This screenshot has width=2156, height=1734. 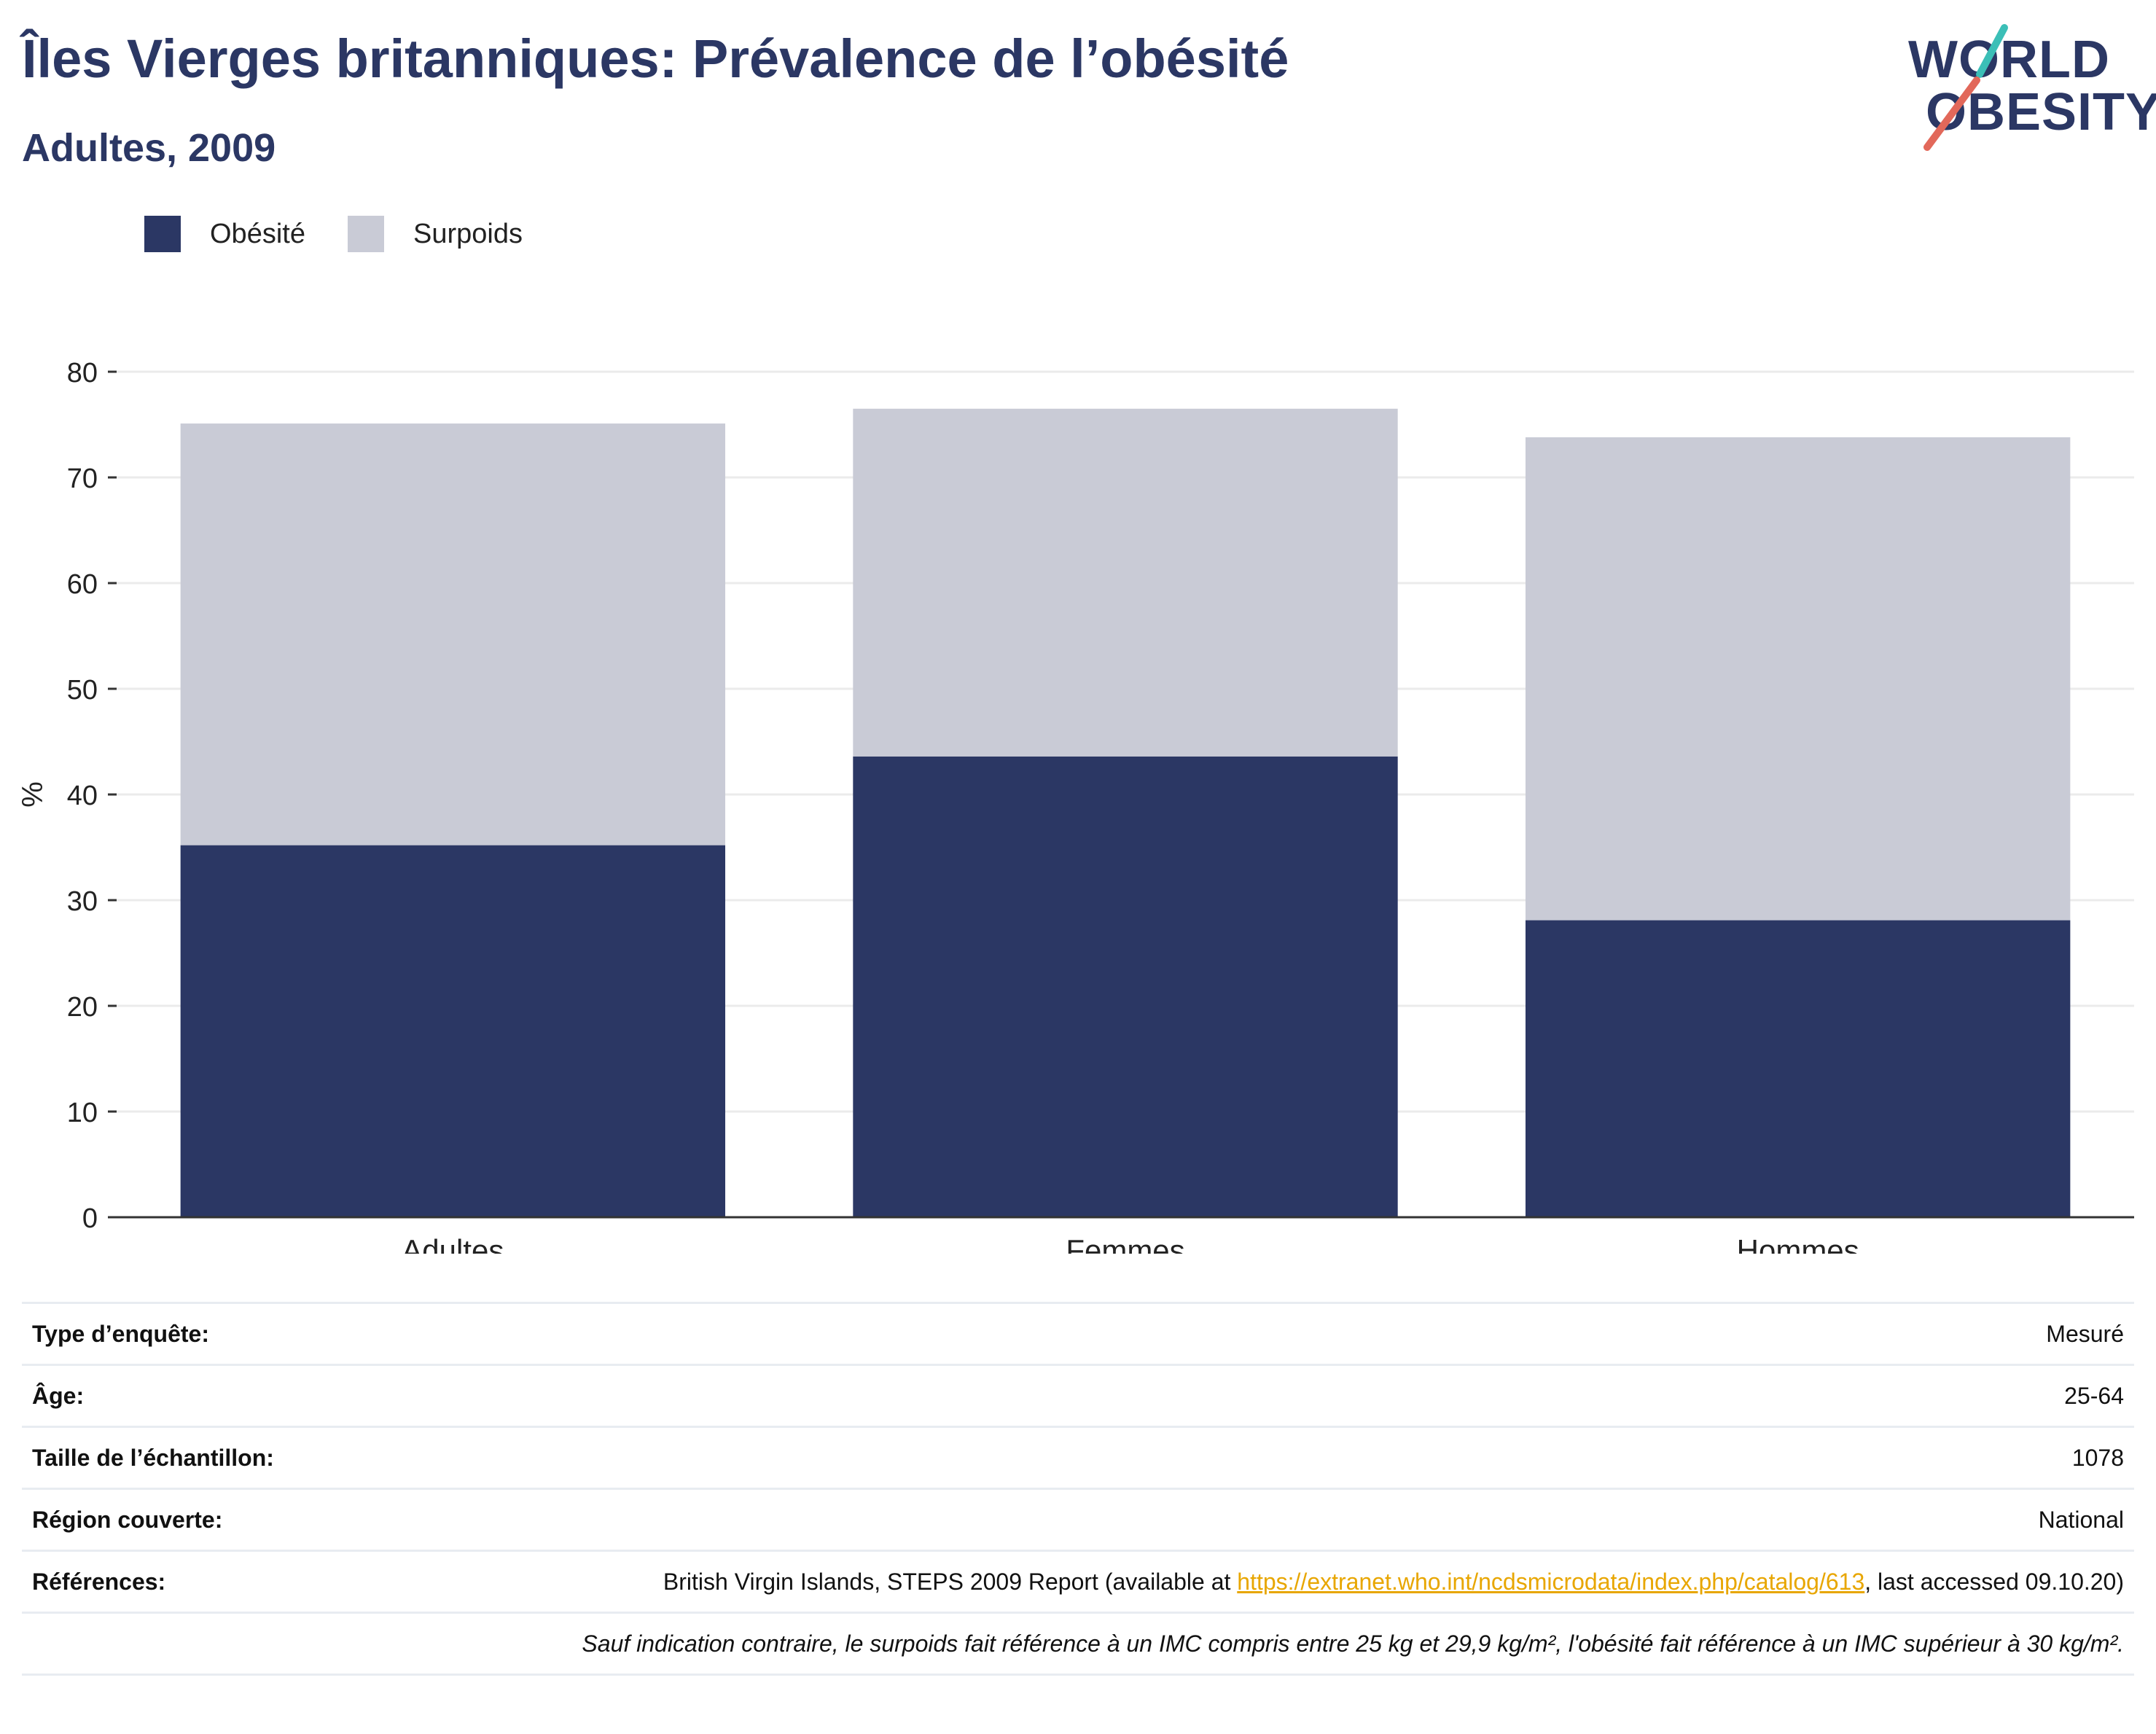 What do you see at coordinates (33, 794) in the screenshot?
I see `y-axis-label: %` at bounding box center [33, 794].